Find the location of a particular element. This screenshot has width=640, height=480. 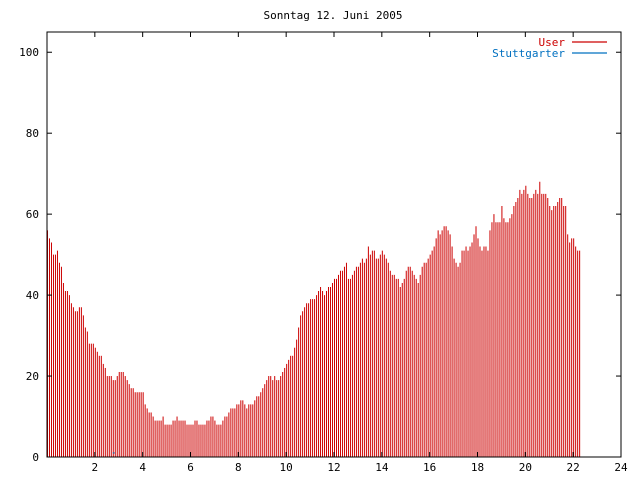

y-tick-label-3: 60 is located at coordinates (32, 214).